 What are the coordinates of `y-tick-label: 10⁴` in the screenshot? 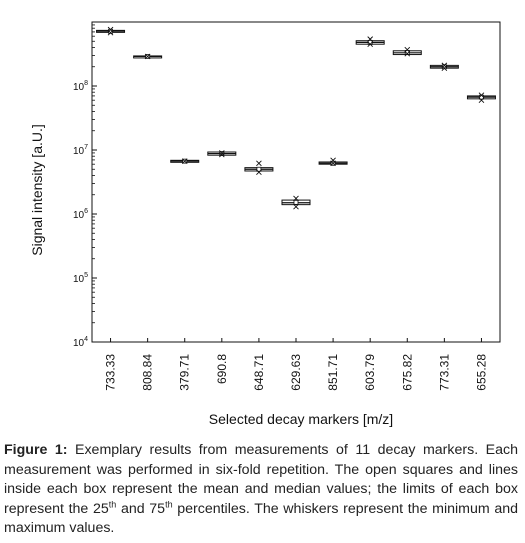 It's located at (80, 342).